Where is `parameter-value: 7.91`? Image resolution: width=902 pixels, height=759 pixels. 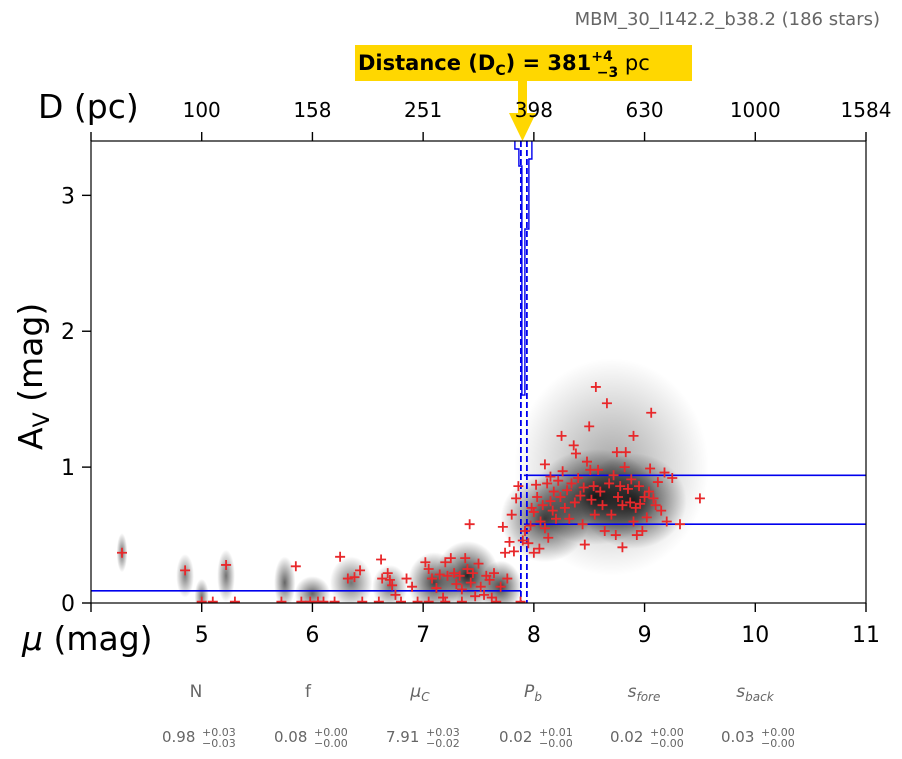 parameter-value: 7.91 is located at coordinates (402, 737).